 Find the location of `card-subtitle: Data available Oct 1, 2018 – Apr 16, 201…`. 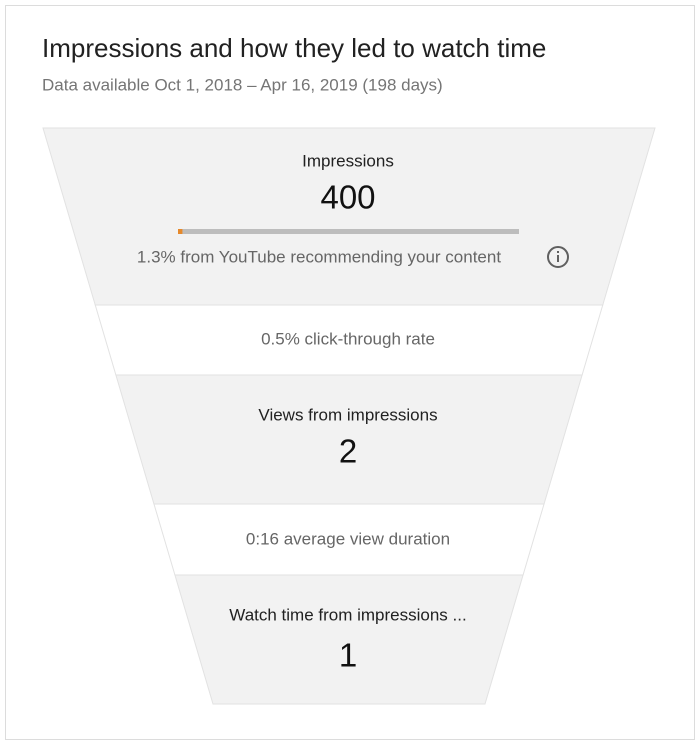

card-subtitle: Data available Oct 1, 2018 – Apr 16, 201… is located at coordinates (242, 84).